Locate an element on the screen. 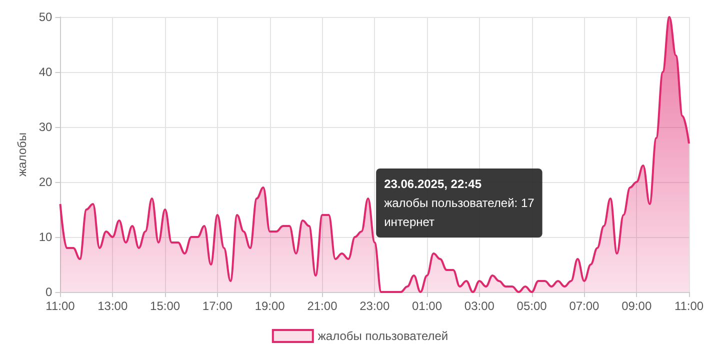 The height and width of the screenshot is (360, 720). y-tick-label: 40 is located at coordinates (45, 72).